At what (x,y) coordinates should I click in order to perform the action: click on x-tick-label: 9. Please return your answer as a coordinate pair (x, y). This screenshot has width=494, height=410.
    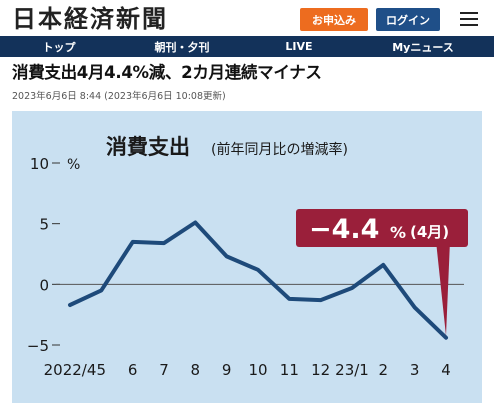
    Looking at the image, I should click on (227, 370).